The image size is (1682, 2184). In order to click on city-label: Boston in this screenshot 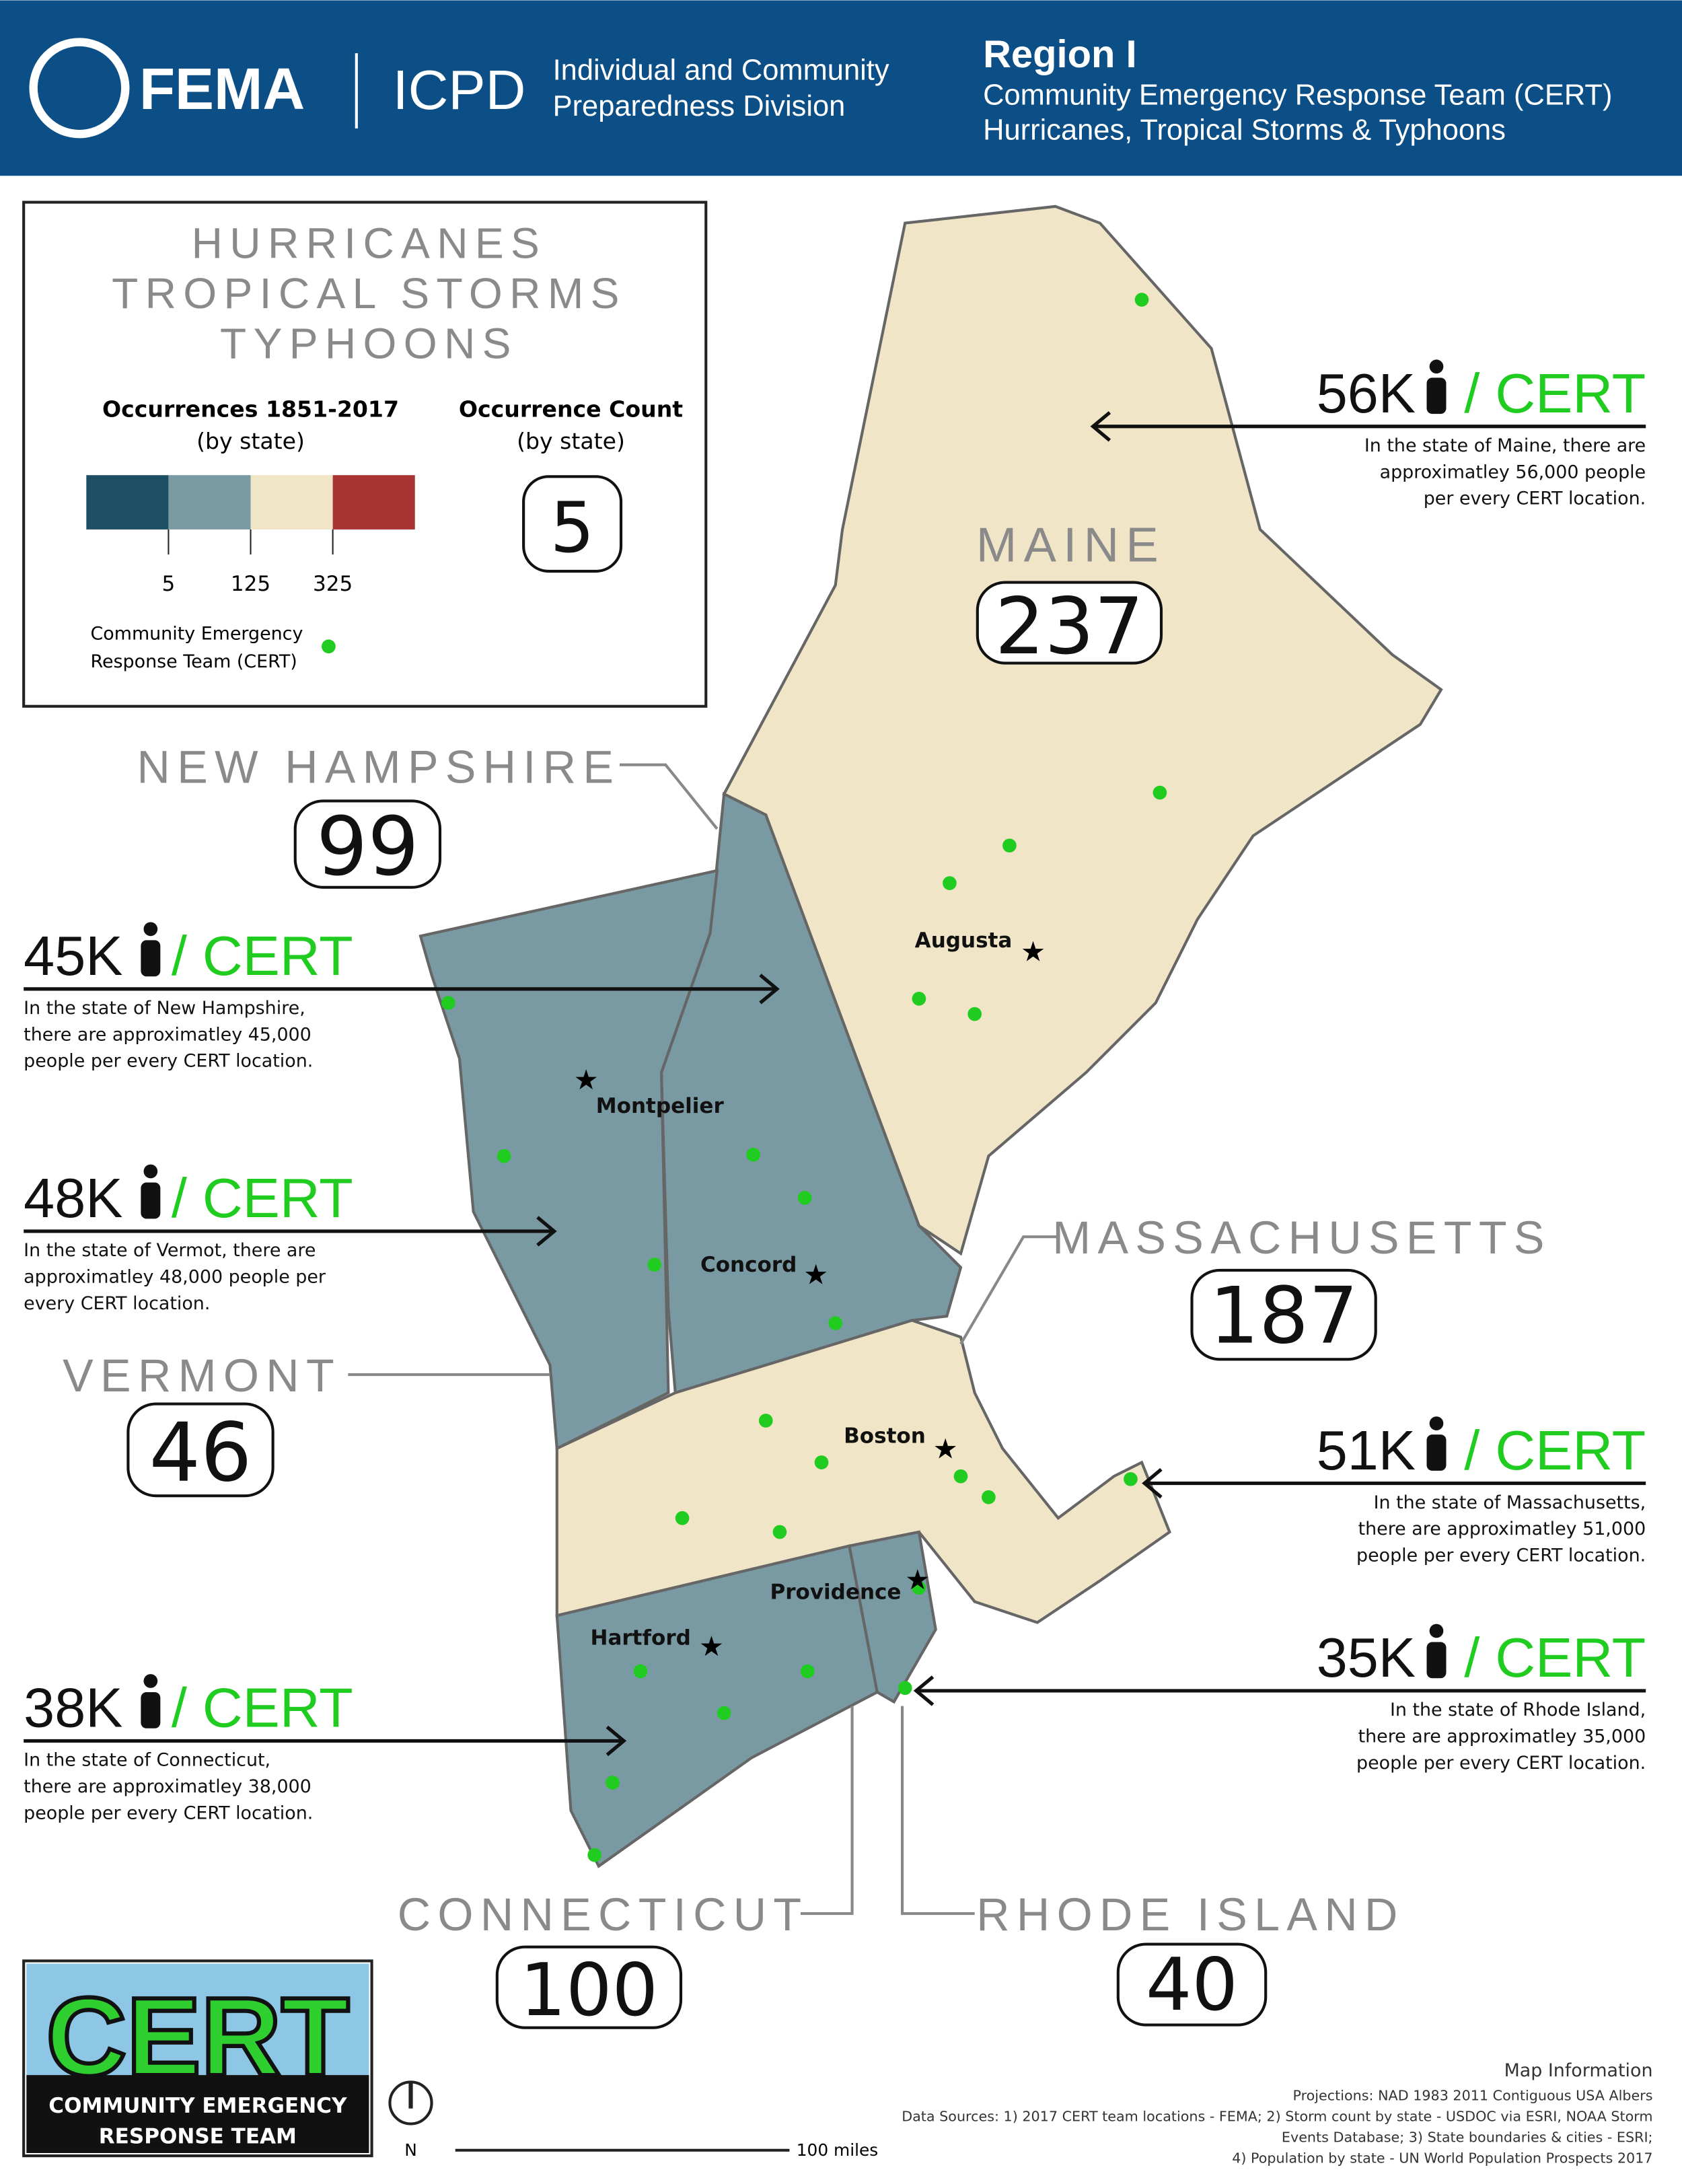, I will do `click(885, 1436)`.